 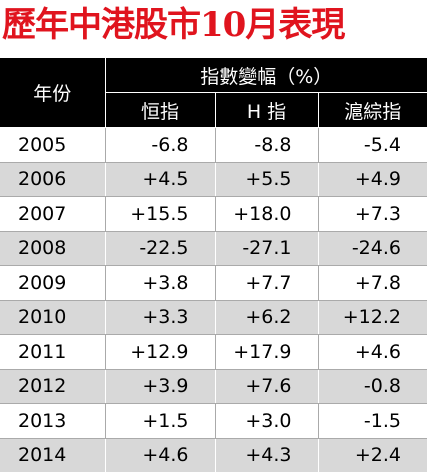 What do you see at coordinates (372, 421) in the screenshot?
I see `value-cell: -1.5` at bounding box center [372, 421].